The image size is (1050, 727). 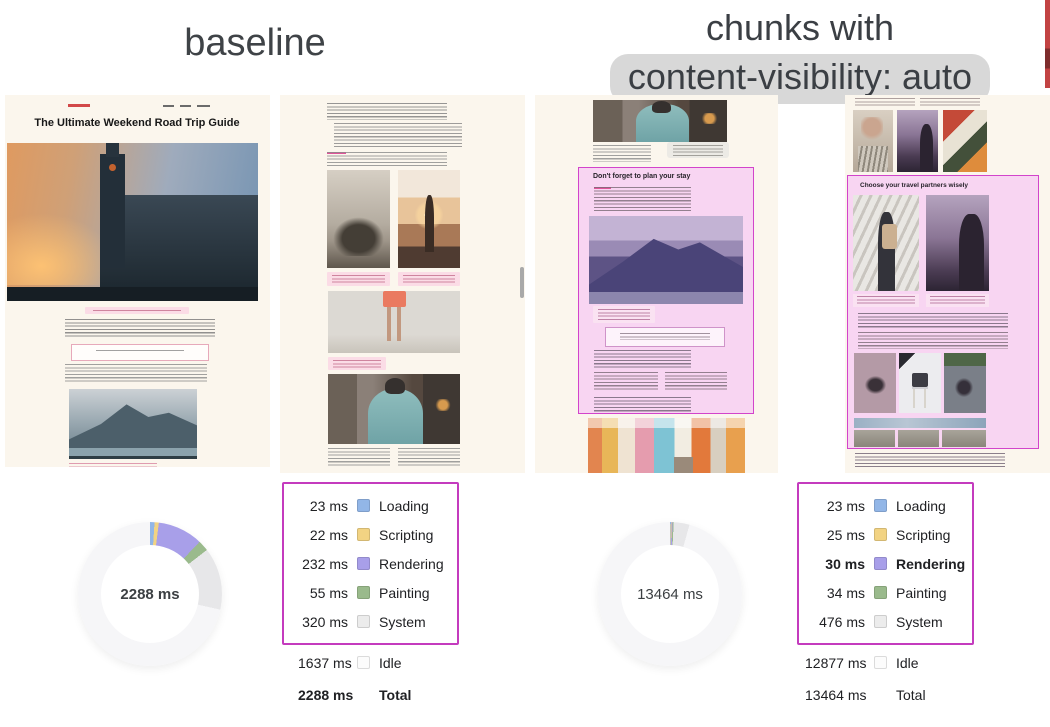 I want to click on photo-person-slat-wall, so click(x=886, y=243).